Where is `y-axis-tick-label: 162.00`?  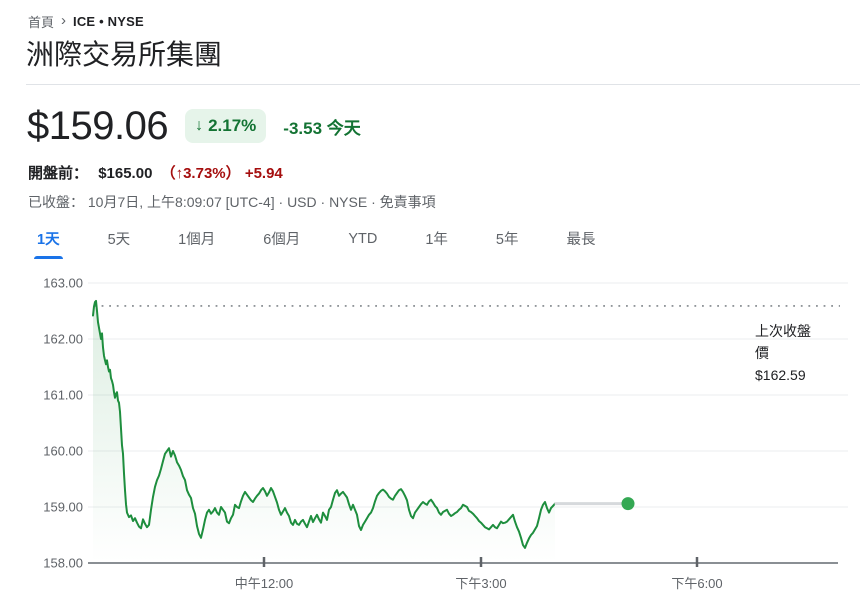
y-axis-tick-label: 162.00 is located at coordinates (63, 339).